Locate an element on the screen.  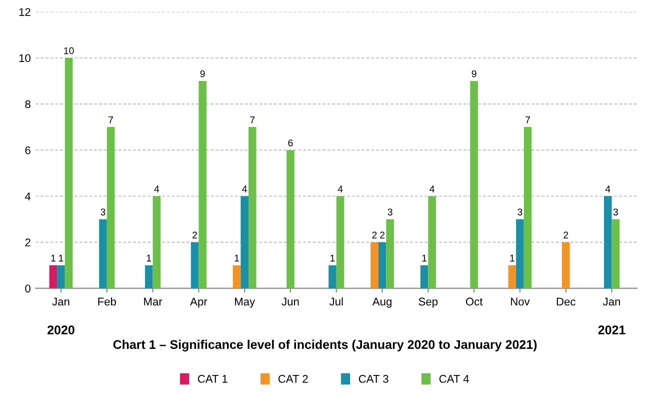
y-tick-label: 0 is located at coordinates (27, 288).